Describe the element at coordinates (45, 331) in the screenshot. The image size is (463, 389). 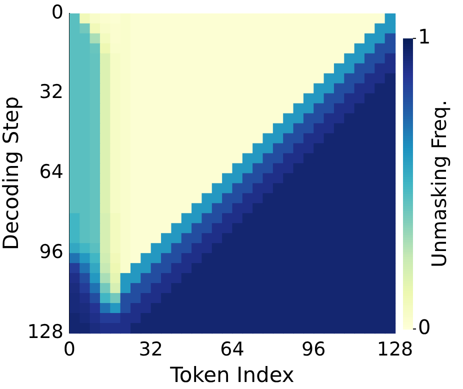
I see `y-tick-label: 128` at that location.